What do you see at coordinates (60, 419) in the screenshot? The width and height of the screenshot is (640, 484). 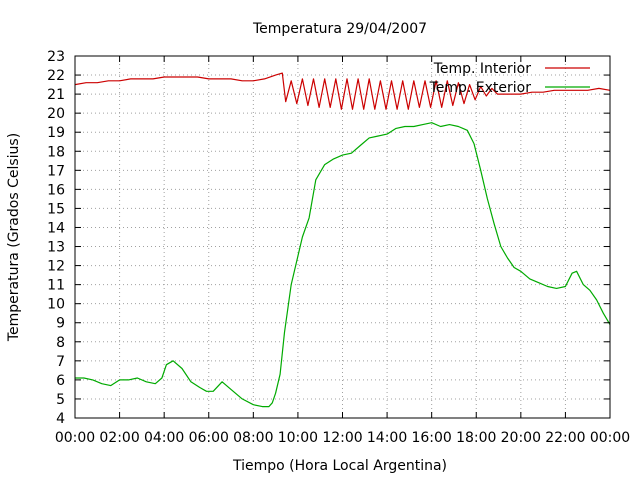 I see `y-tick-label: 4` at bounding box center [60, 419].